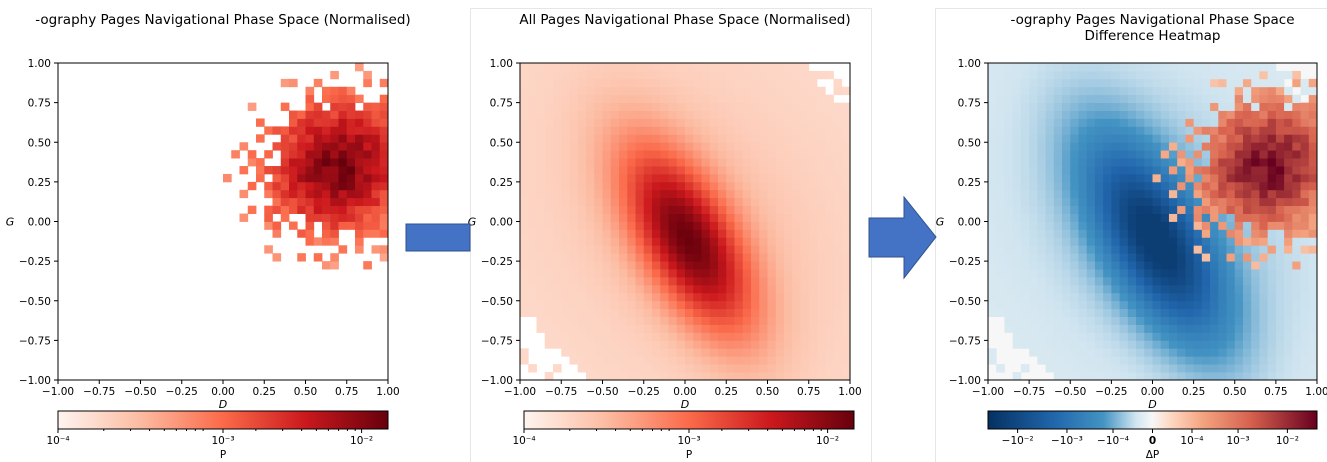  Describe the element at coordinates (988, 392) in the screenshot. I see `x-tick-label: −1.00` at that location.